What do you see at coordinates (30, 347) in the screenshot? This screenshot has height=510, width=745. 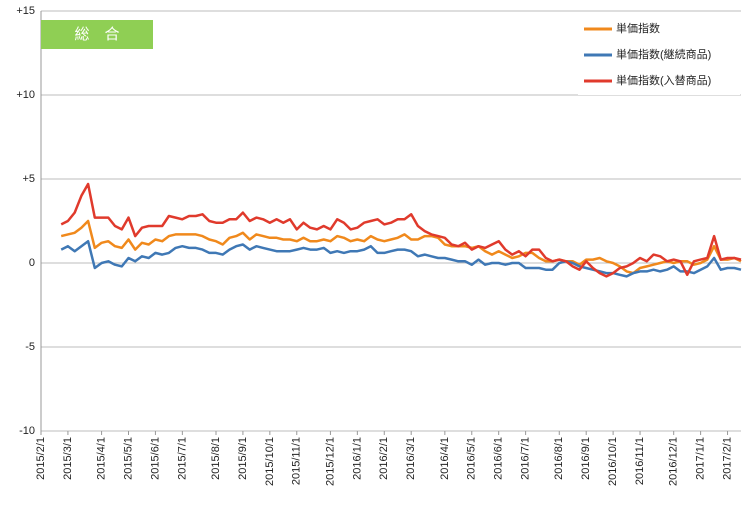 I see `y-tick-label: -5` at bounding box center [30, 347].